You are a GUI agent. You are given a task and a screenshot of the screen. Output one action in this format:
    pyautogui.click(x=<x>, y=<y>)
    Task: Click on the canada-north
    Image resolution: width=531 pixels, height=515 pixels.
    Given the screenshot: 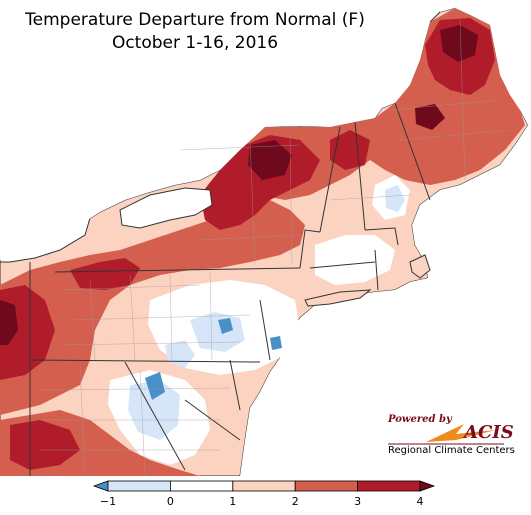 What is the action you would take?
    pyautogui.click(x=335, y=75)
    